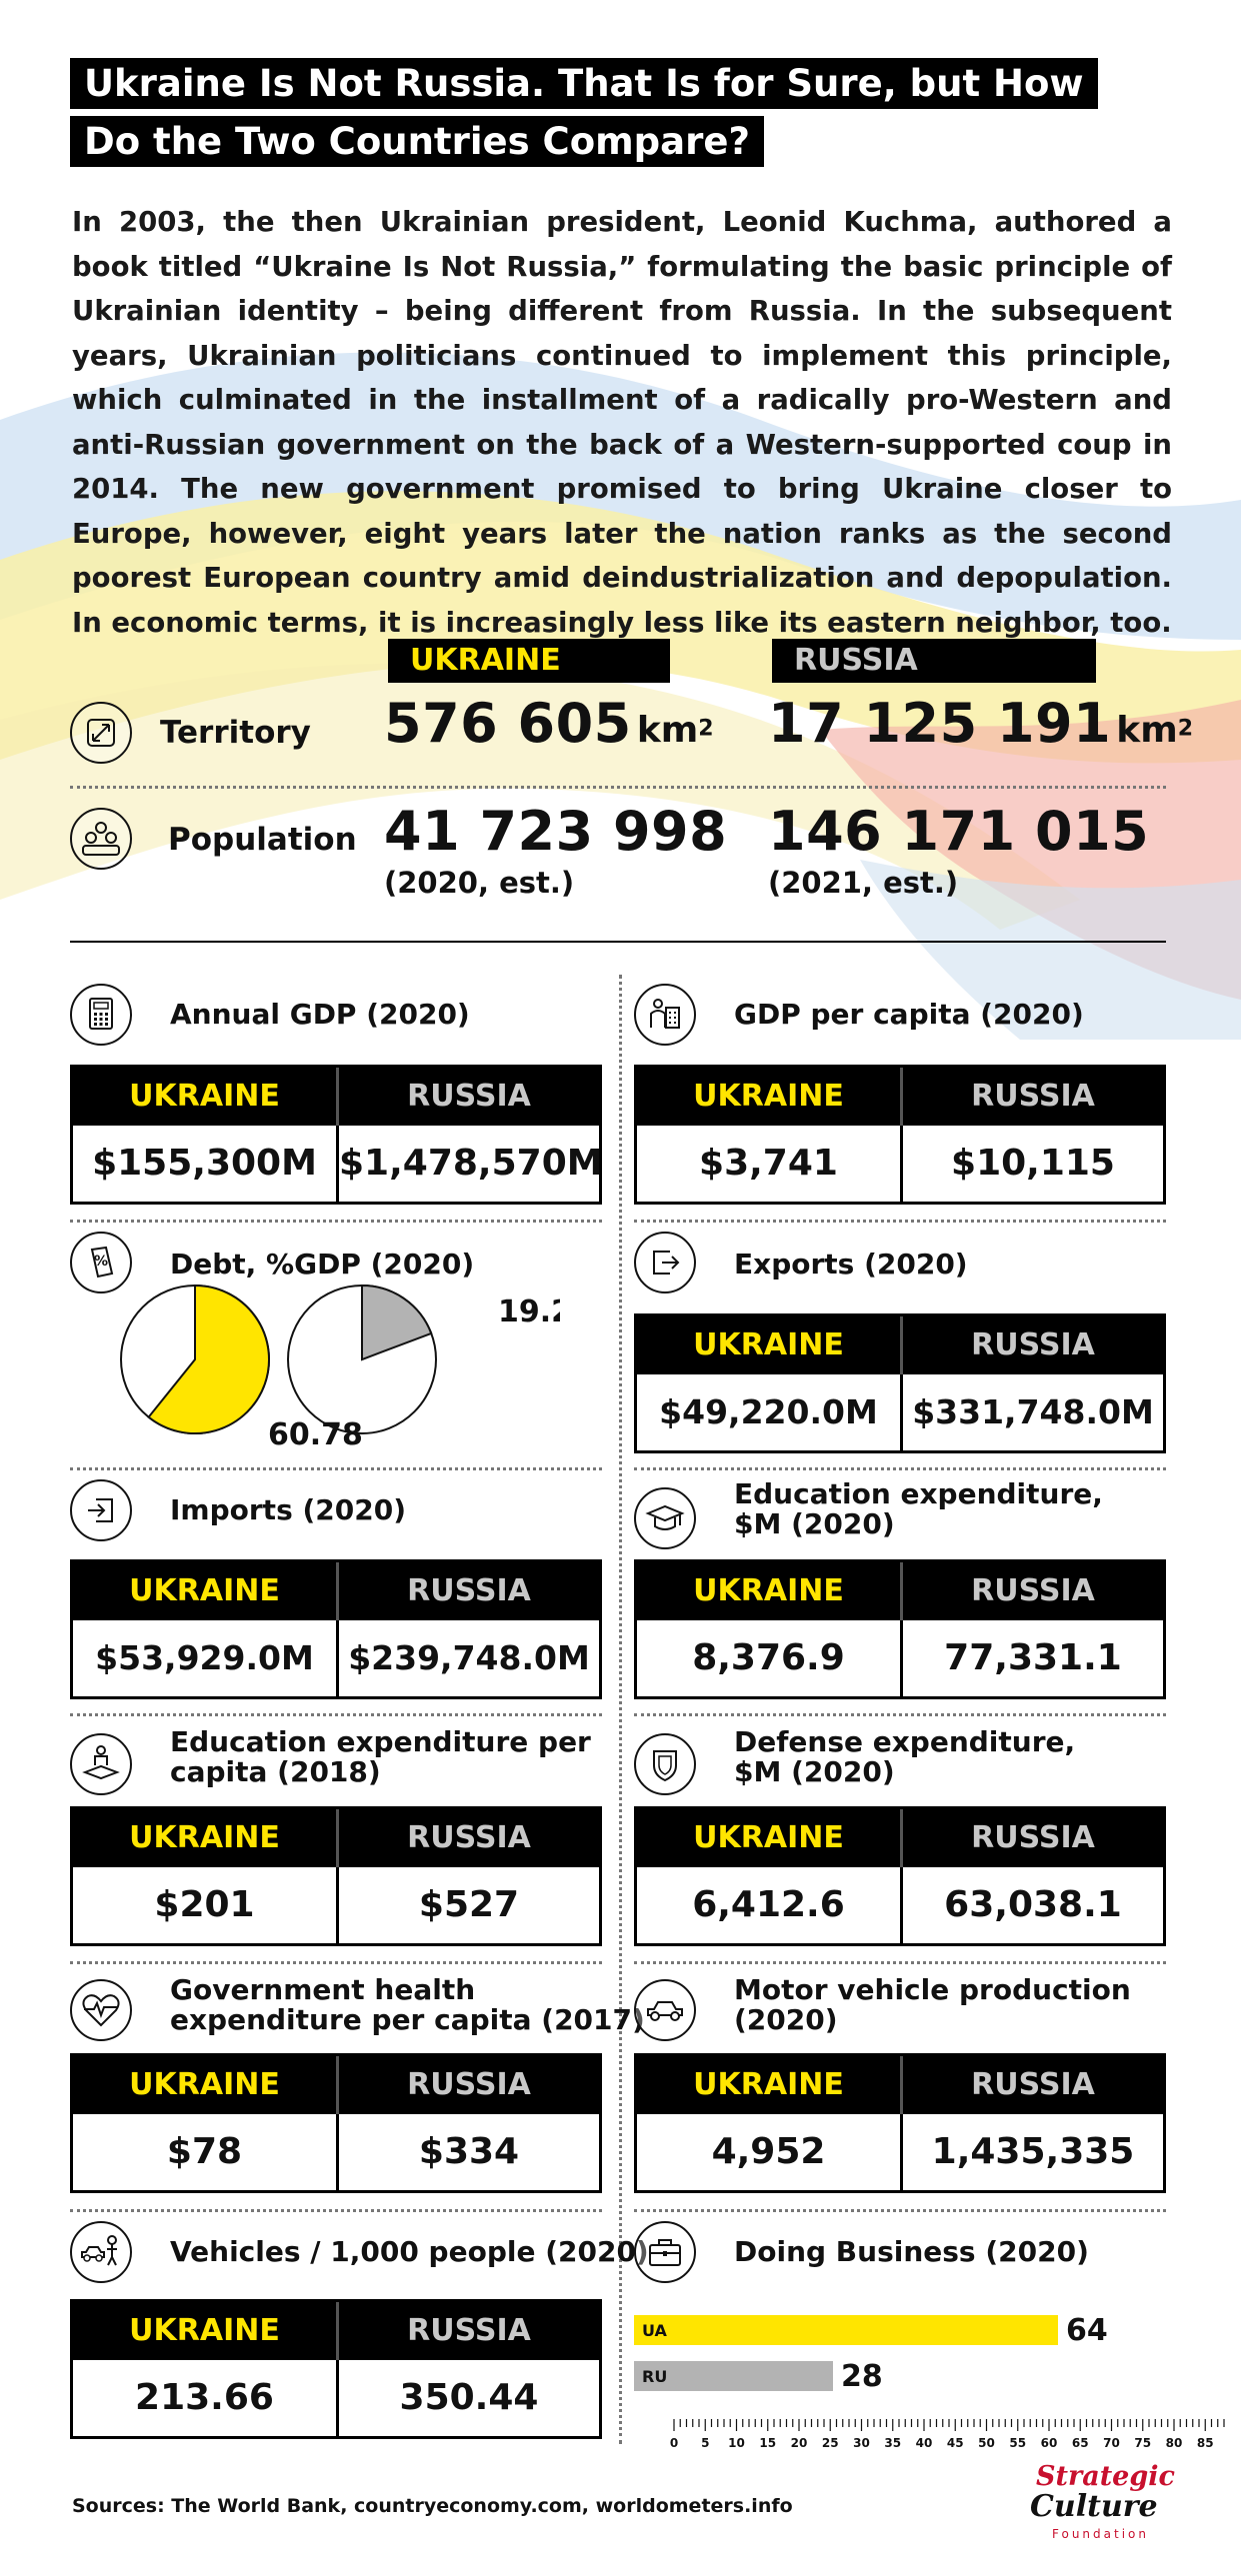 This screenshot has height=2576, width=1241. I want to click on bar-category-label: UA, so click(655, 2330).